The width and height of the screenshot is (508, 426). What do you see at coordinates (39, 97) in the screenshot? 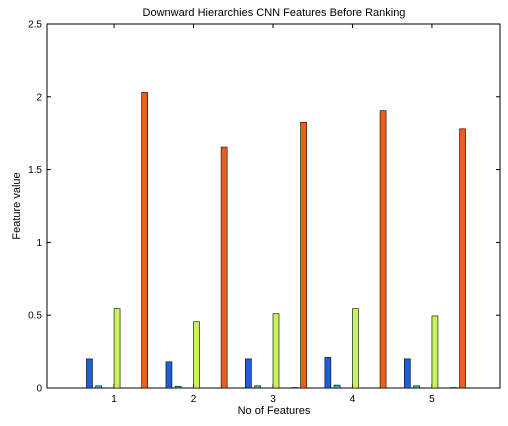
I see `y-tick-label: 2` at bounding box center [39, 97].